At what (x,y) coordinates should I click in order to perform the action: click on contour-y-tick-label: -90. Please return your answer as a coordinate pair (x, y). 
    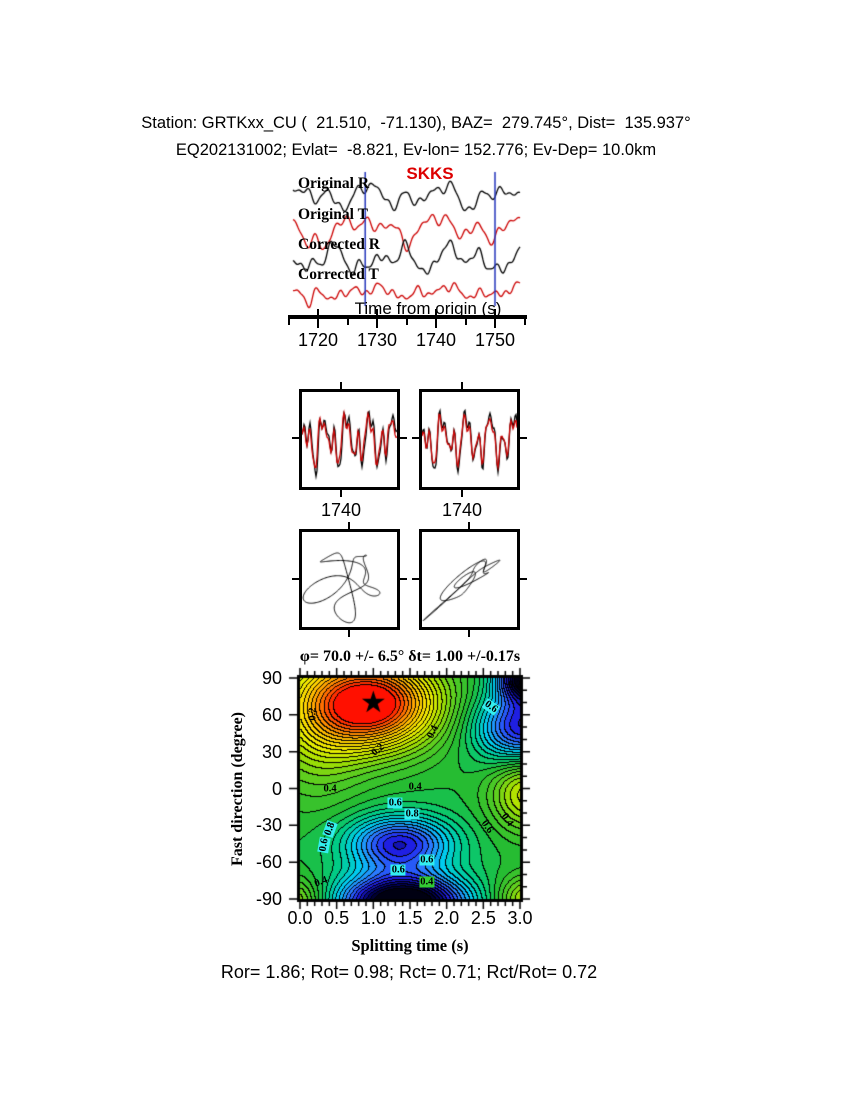
    Looking at the image, I should click on (268, 899).